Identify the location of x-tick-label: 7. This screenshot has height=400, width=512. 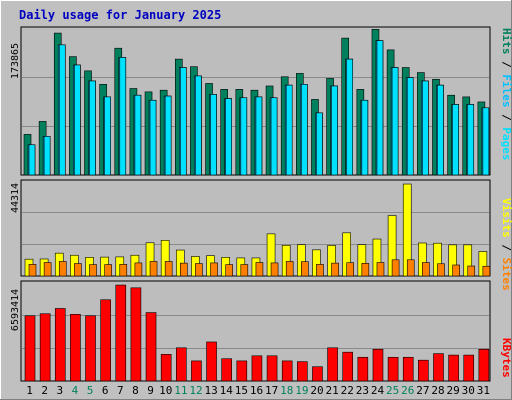
(120, 390).